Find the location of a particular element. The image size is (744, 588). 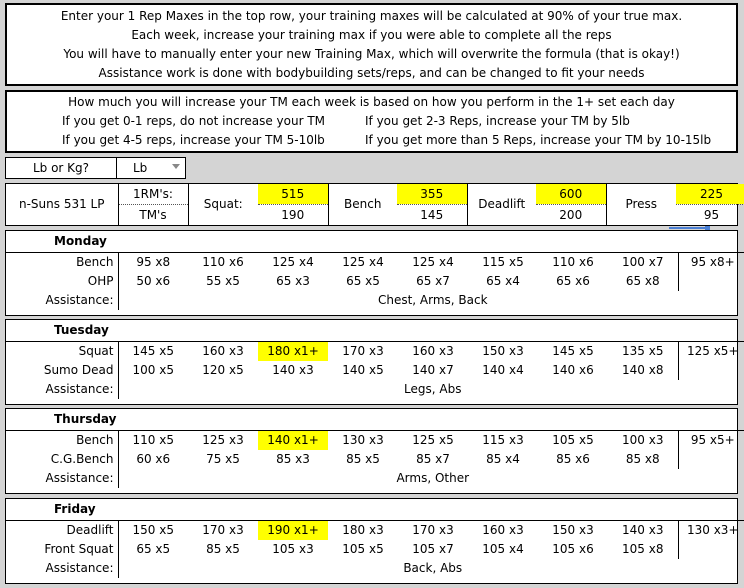

set-cell: 180 x1+ is located at coordinates (293, 351).